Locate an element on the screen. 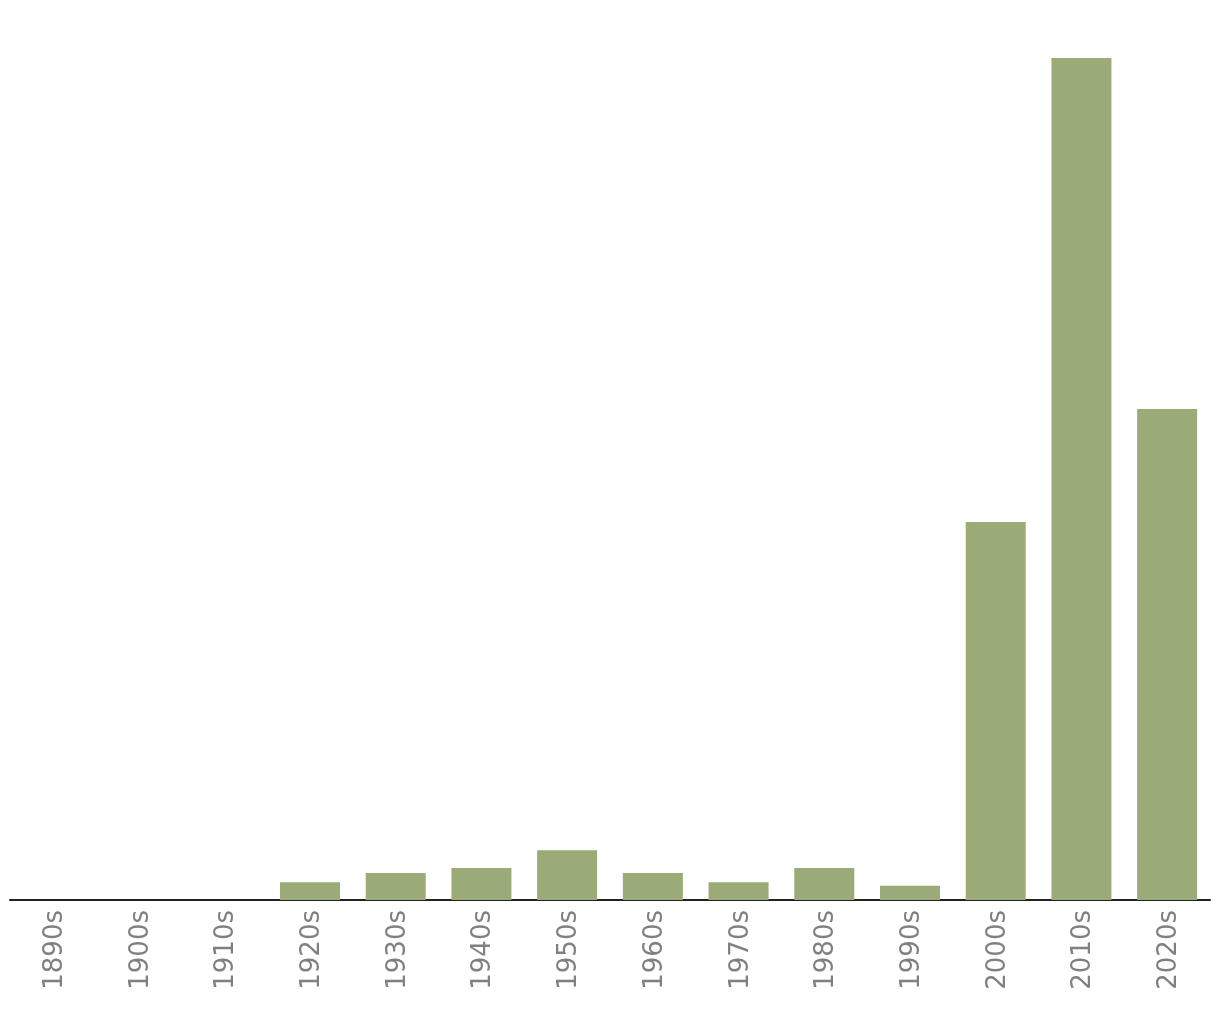 This screenshot has width=1220, height=1020. x-tick-label: 2020s is located at coordinates (1167, 950).